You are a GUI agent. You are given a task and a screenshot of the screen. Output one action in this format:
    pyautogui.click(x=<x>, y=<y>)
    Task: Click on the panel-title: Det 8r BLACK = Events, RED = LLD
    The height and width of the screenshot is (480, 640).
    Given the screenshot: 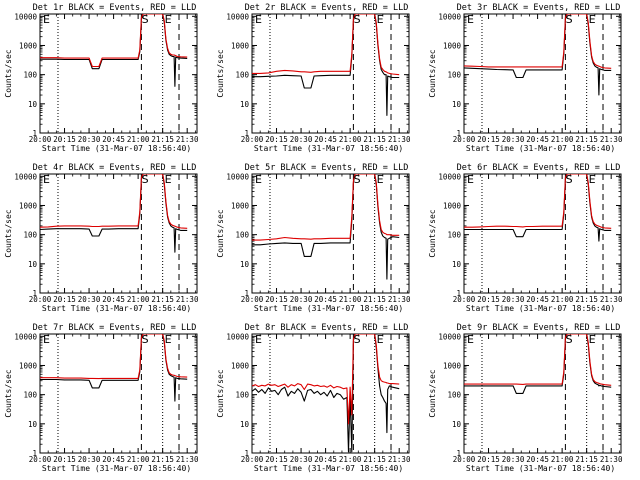 What is the action you would take?
    pyautogui.click(x=327, y=328)
    